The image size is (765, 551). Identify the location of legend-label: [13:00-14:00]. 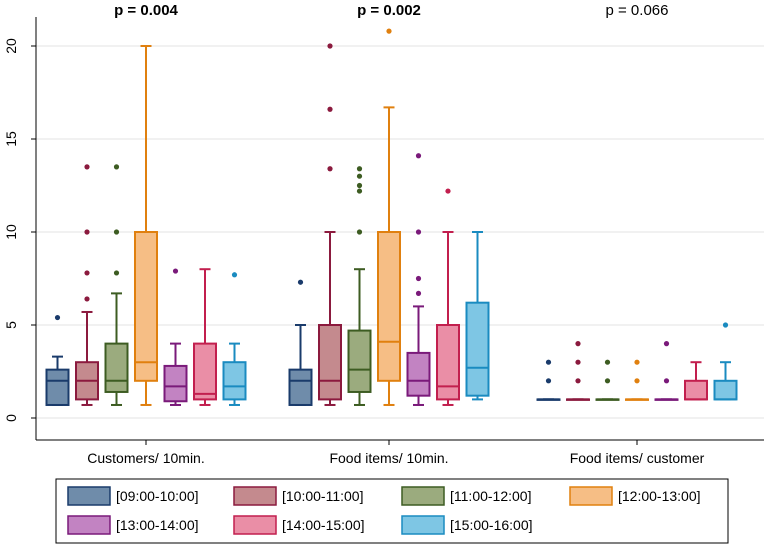
(157, 525).